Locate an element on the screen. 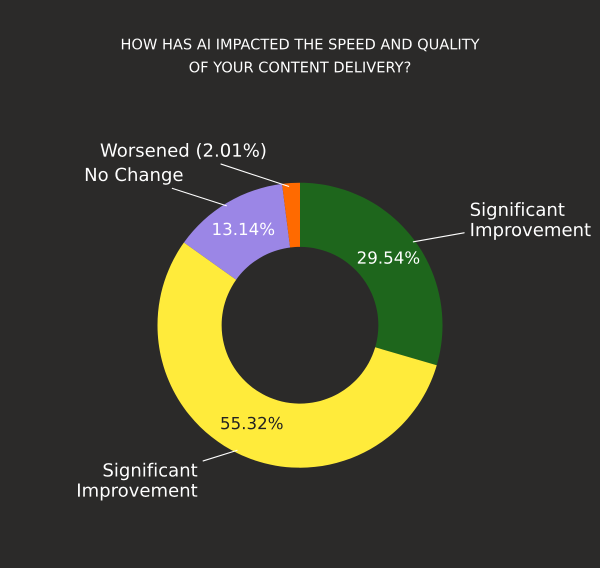  data-label: 13.14% is located at coordinates (243, 229).